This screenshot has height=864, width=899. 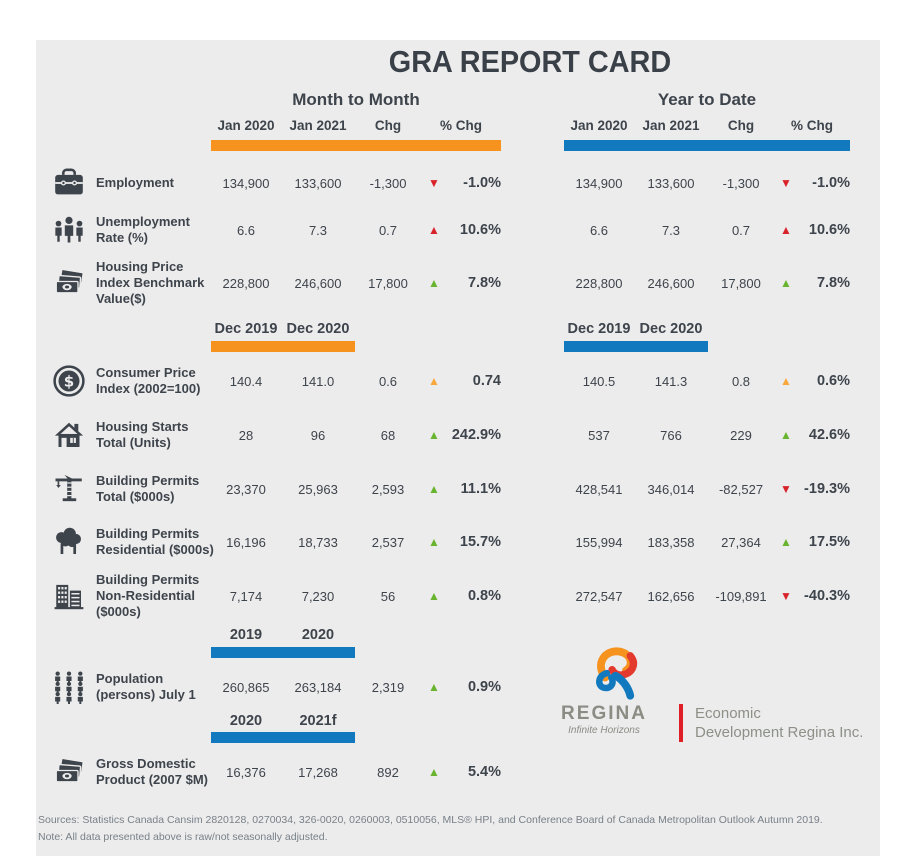 What do you see at coordinates (484, 687) in the screenshot?
I see `mtm-pct-change: 0.9%` at bounding box center [484, 687].